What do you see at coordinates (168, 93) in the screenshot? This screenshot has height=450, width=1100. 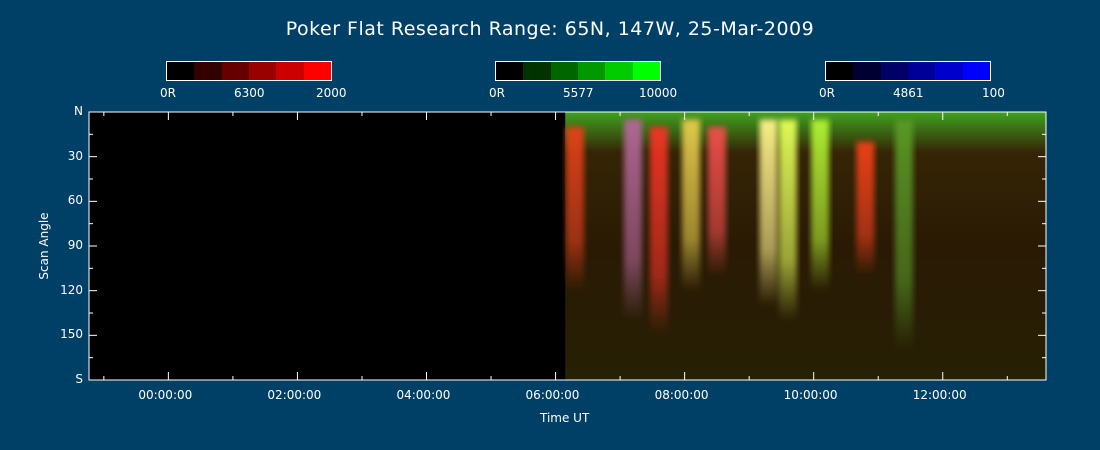 I see `colorbar-6300-min-label: 0R` at bounding box center [168, 93].